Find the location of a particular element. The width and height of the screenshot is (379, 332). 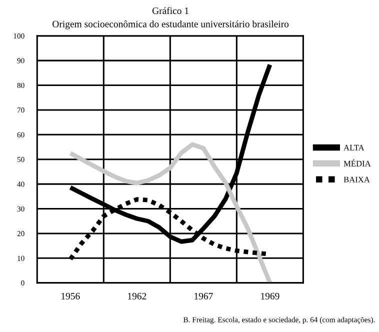

legend-label: ALTA is located at coordinates (354, 147).